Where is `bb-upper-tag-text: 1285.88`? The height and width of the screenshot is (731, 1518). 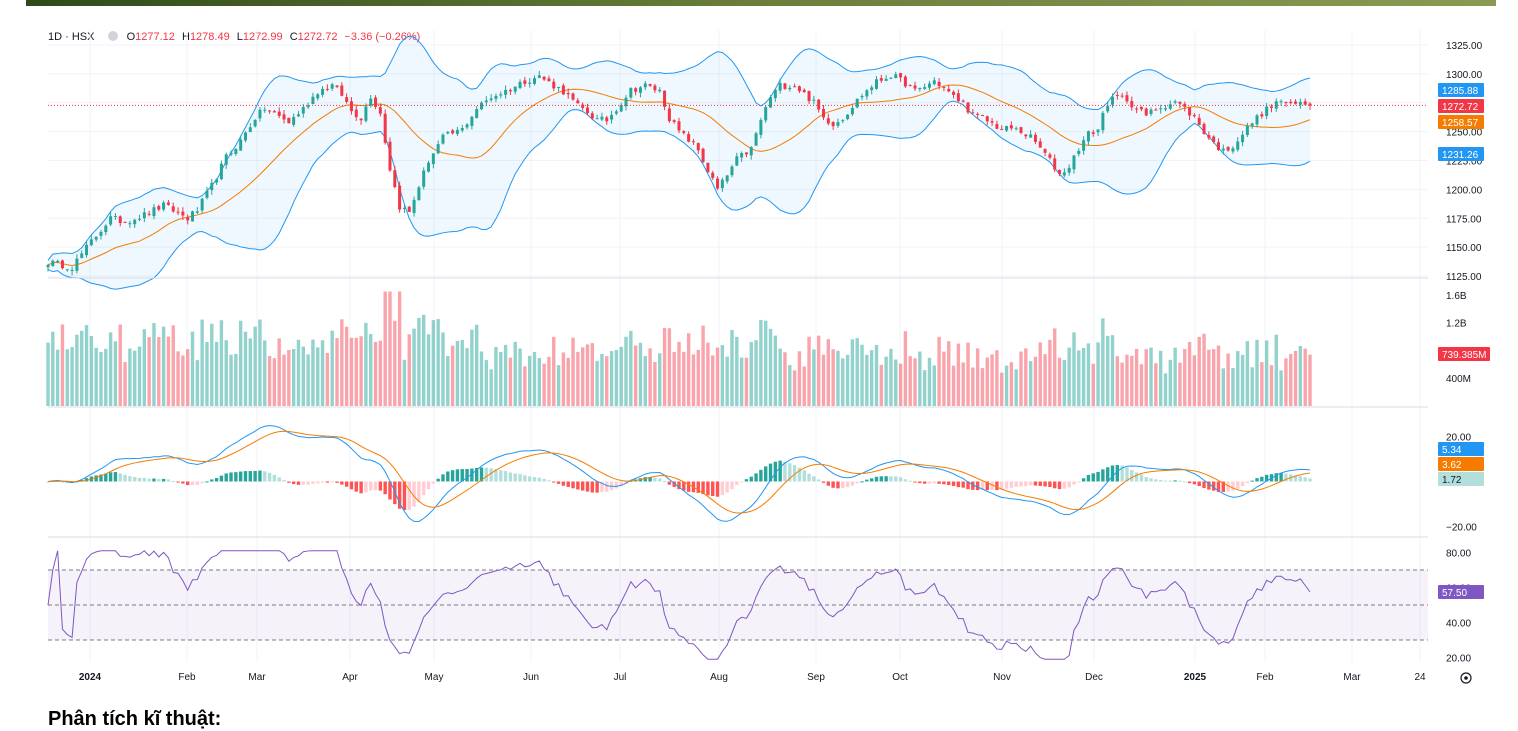 bb-upper-tag-text: 1285.88 is located at coordinates (1460, 91).